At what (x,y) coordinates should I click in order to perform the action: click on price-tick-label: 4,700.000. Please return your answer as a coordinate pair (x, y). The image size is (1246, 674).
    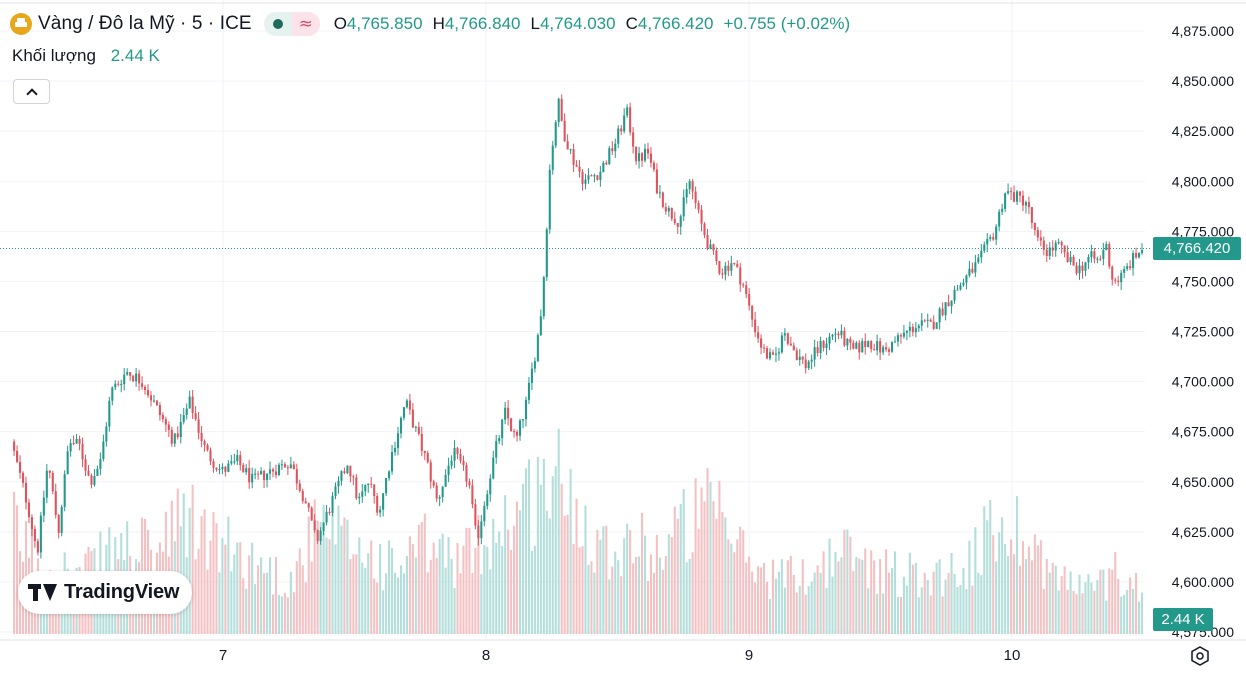
    Looking at the image, I should click on (1203, 382).